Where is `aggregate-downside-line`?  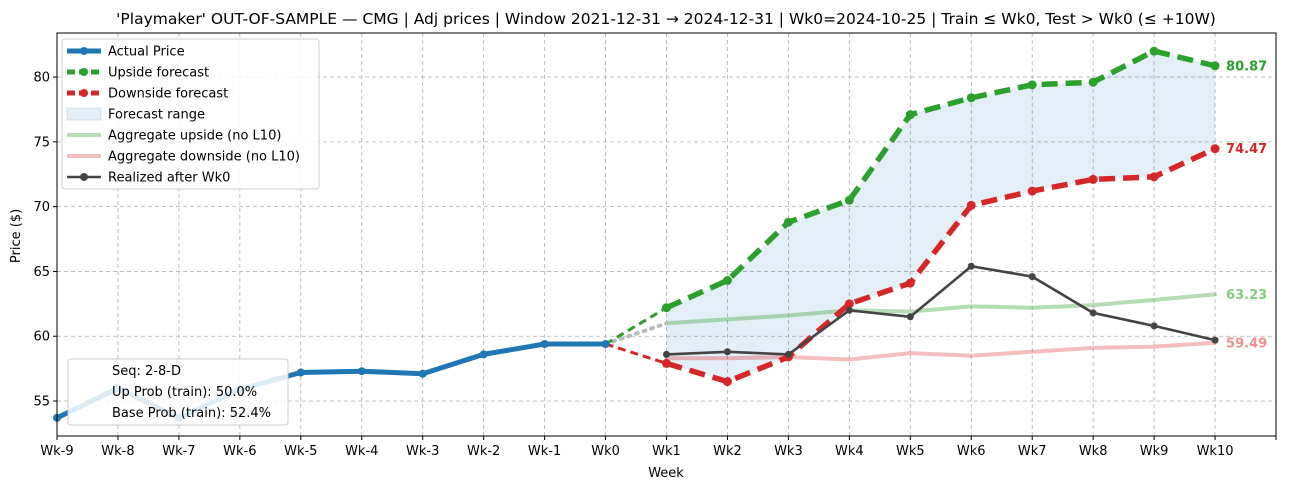
aggregate-downside-line is located at coordinates (940, 351).